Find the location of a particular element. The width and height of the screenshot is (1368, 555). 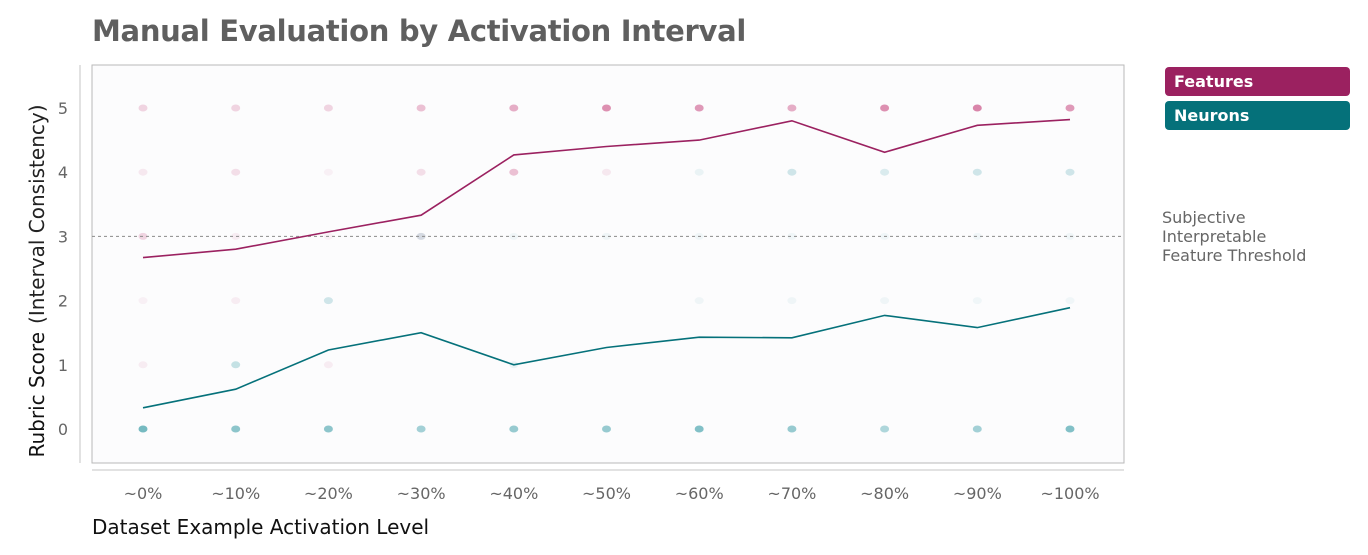

legend-features: Features is located at coordinates (1257, 81).